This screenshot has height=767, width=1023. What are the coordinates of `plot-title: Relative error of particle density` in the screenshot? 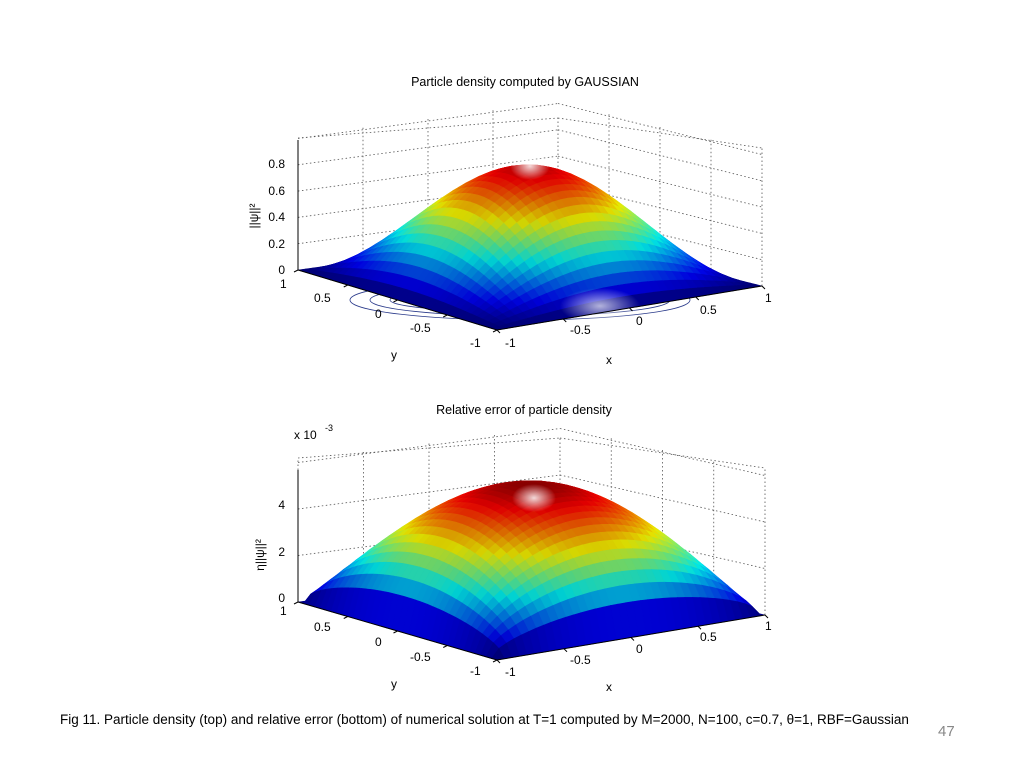 It's located at (524, 410).